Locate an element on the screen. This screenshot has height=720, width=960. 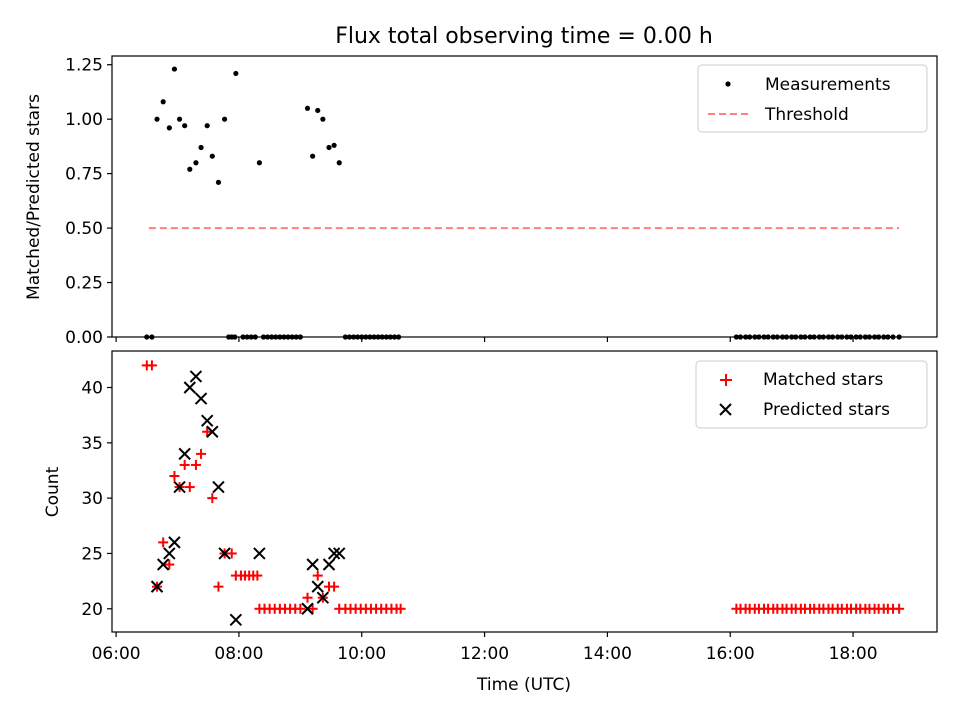
y-tick-label: 1.25 is located at coordinates (84, 66).